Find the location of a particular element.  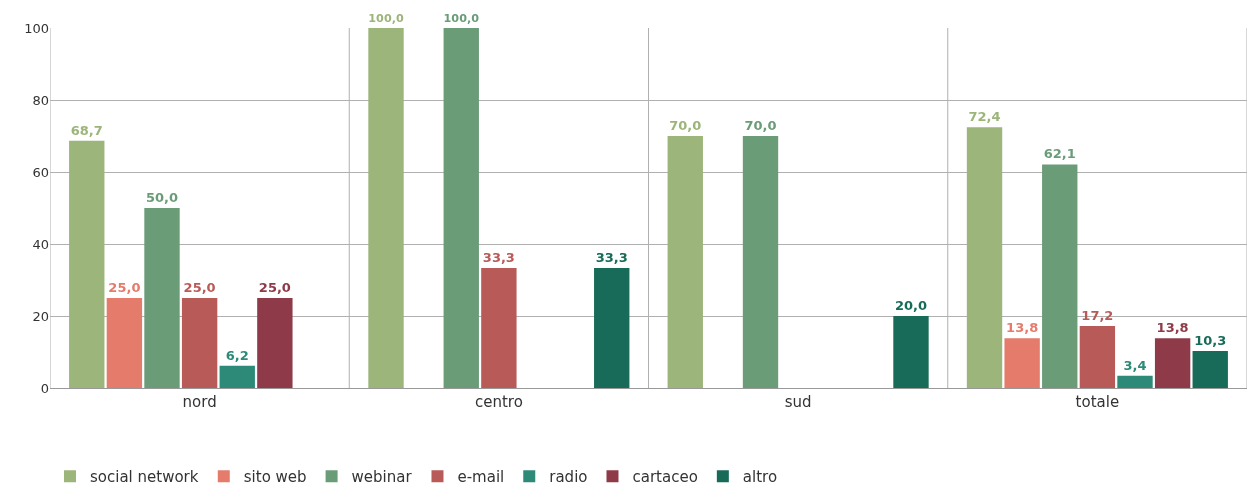

legend-label: radio is located at coordinates (568, 477).